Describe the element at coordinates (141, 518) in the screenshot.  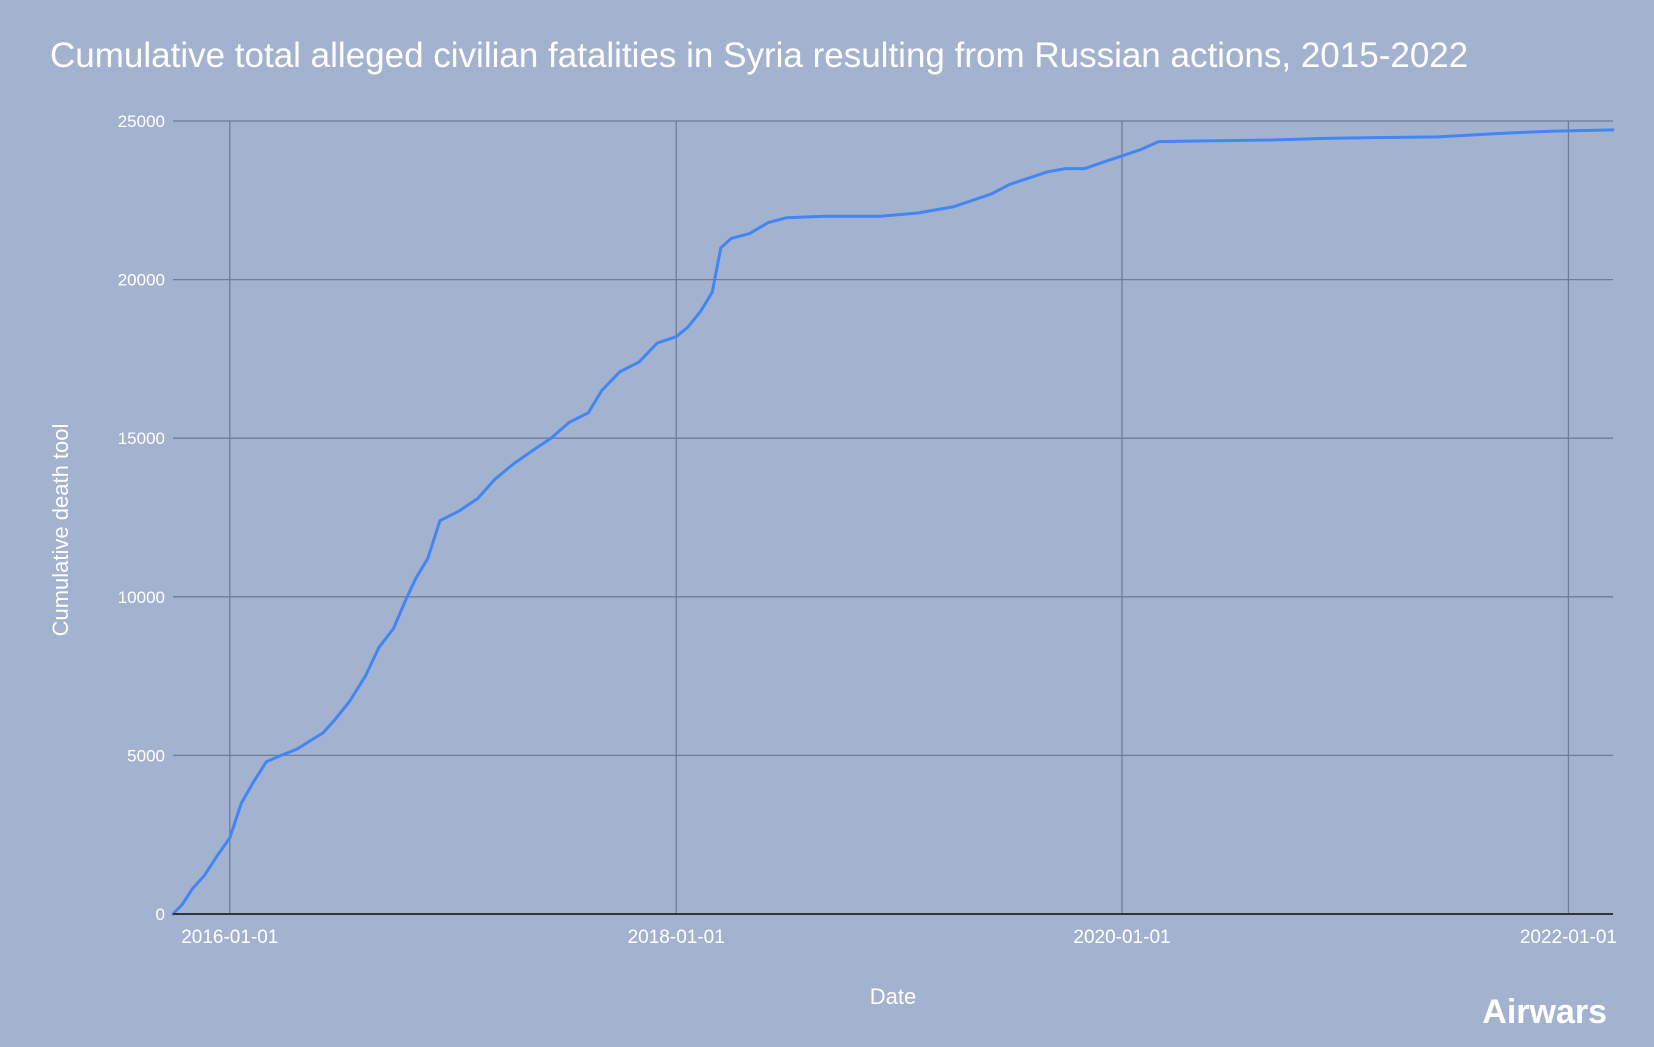
I see `y-tick-labels: 0 5000 10000 15000 20000 25000` at that location.